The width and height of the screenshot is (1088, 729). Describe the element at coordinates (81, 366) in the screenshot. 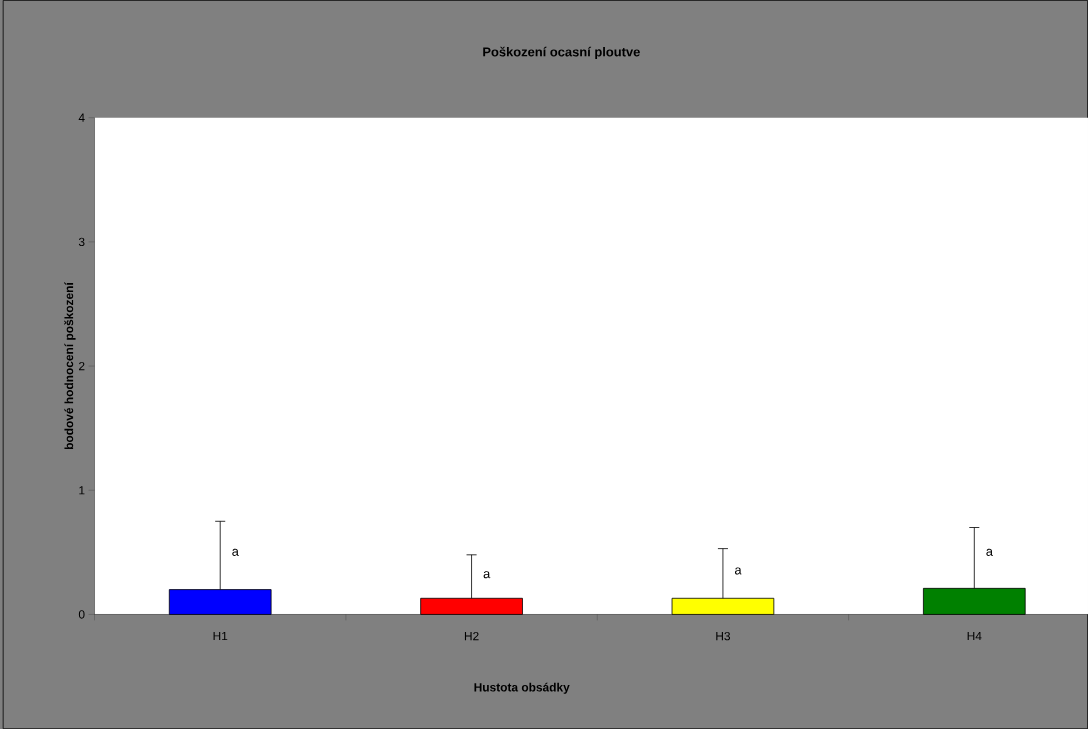

I see `y-tick-label: 2` at that location.